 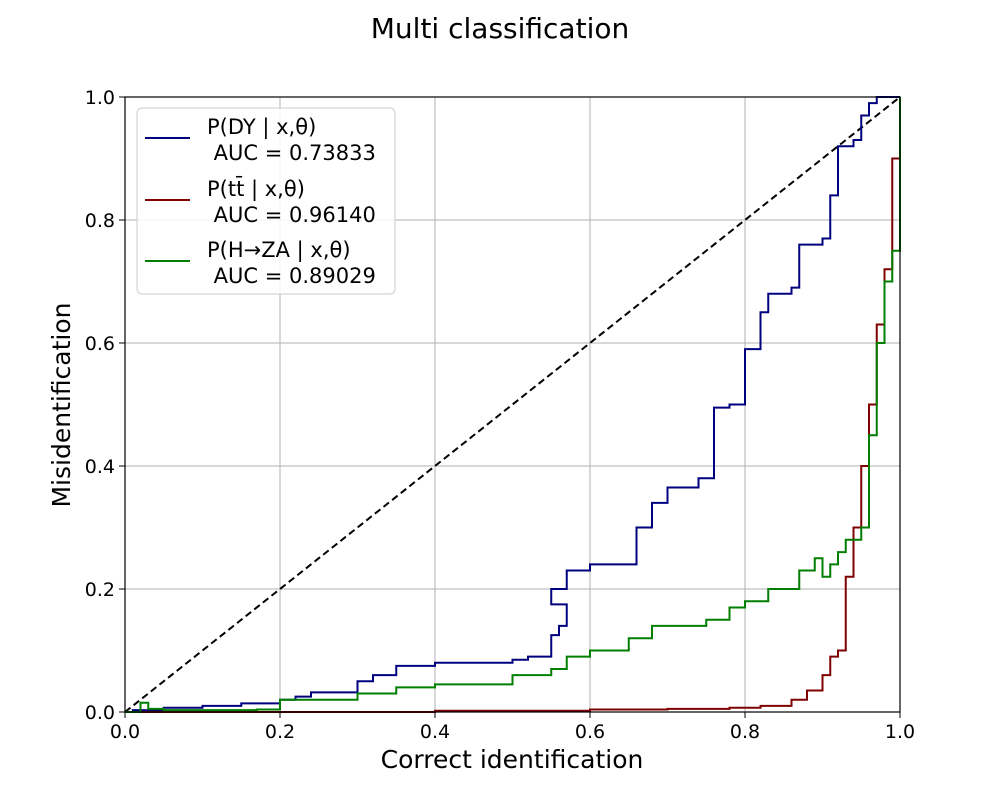 What do you see at coordinates (500, 28) in the screenshot?
I see `chart-title: Multi classification` at bounding box center [500, 28].